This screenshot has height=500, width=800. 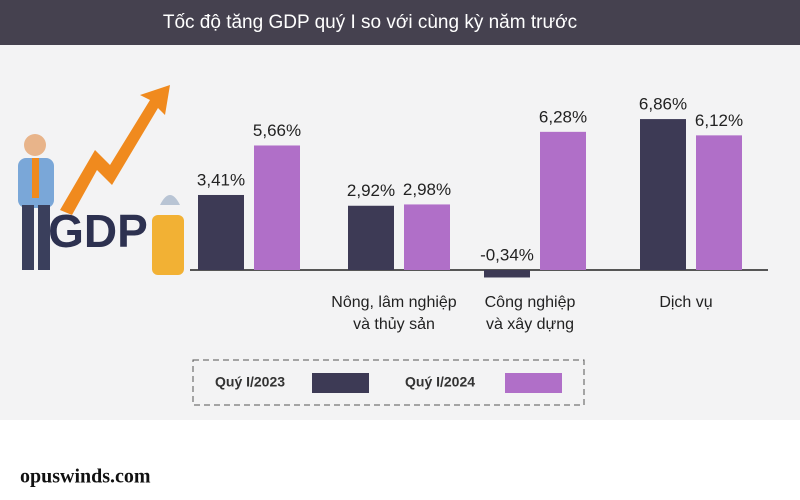 What do you see at coordinates (388, 382) in the screenshot?
I see `legend-box` at bounding box center [388, 382].